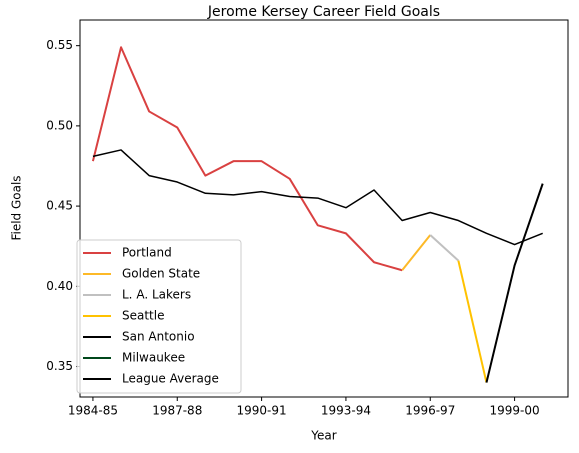 This screenshot has height=453, width=579. What do you see at coordinates (170, 379) in the screenshot?
I see `legend-label: League Average` at bounding box center [170, 379].